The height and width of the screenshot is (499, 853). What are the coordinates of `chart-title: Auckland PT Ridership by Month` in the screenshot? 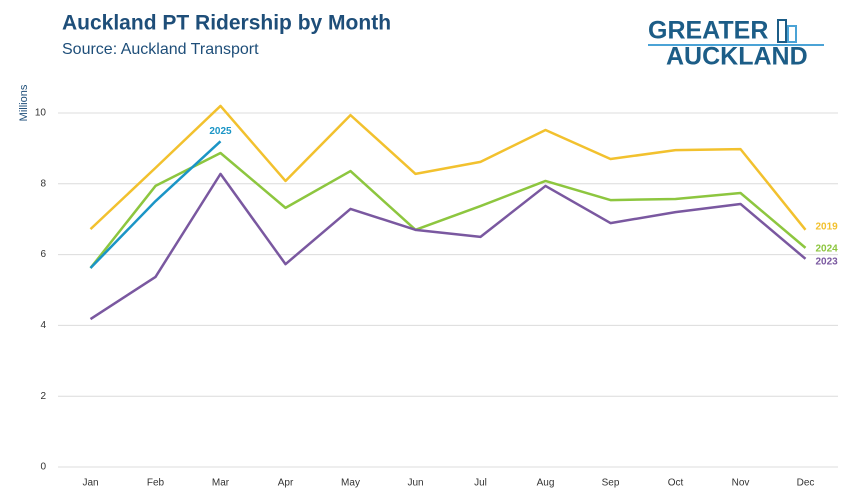 It's located at (226, 23).